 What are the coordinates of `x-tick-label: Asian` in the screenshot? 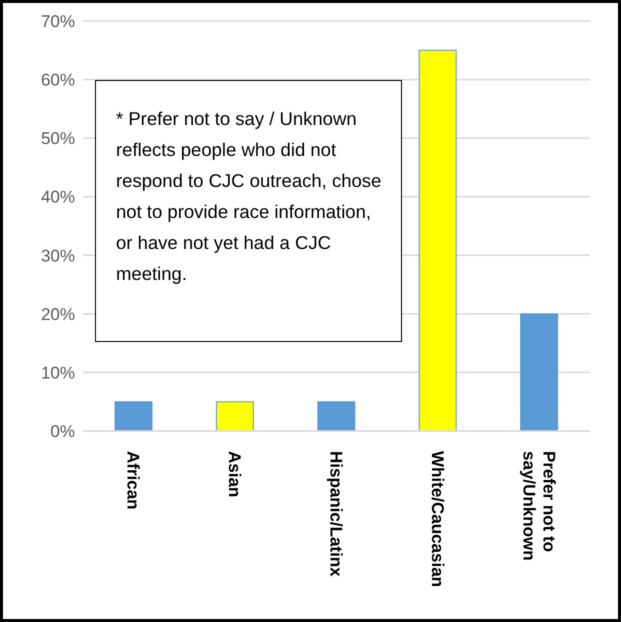 It's located at (234, 474).